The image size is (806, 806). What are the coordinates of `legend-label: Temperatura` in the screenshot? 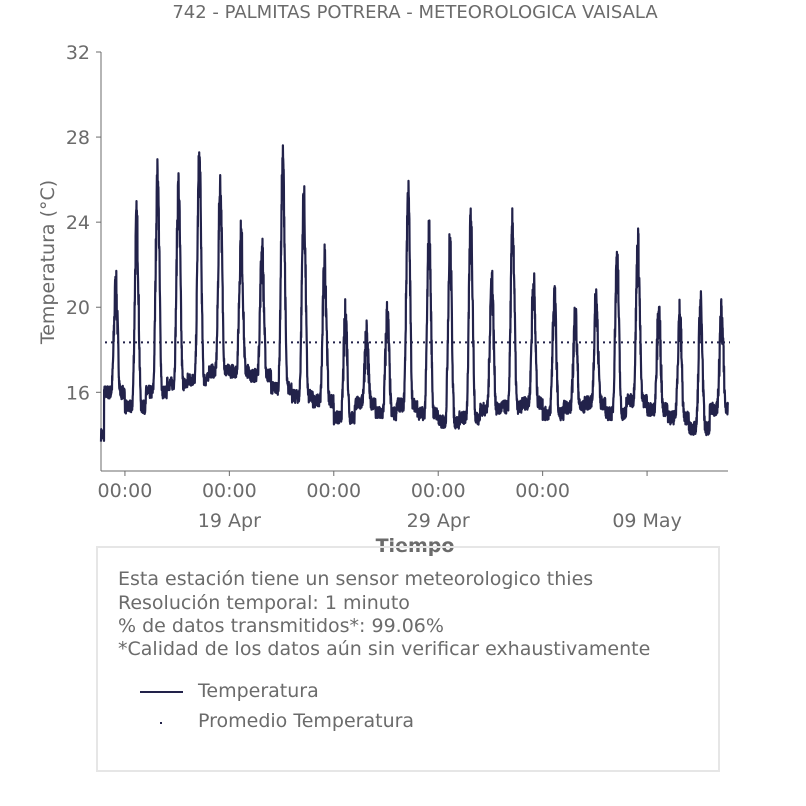 It's located at (258, 691).